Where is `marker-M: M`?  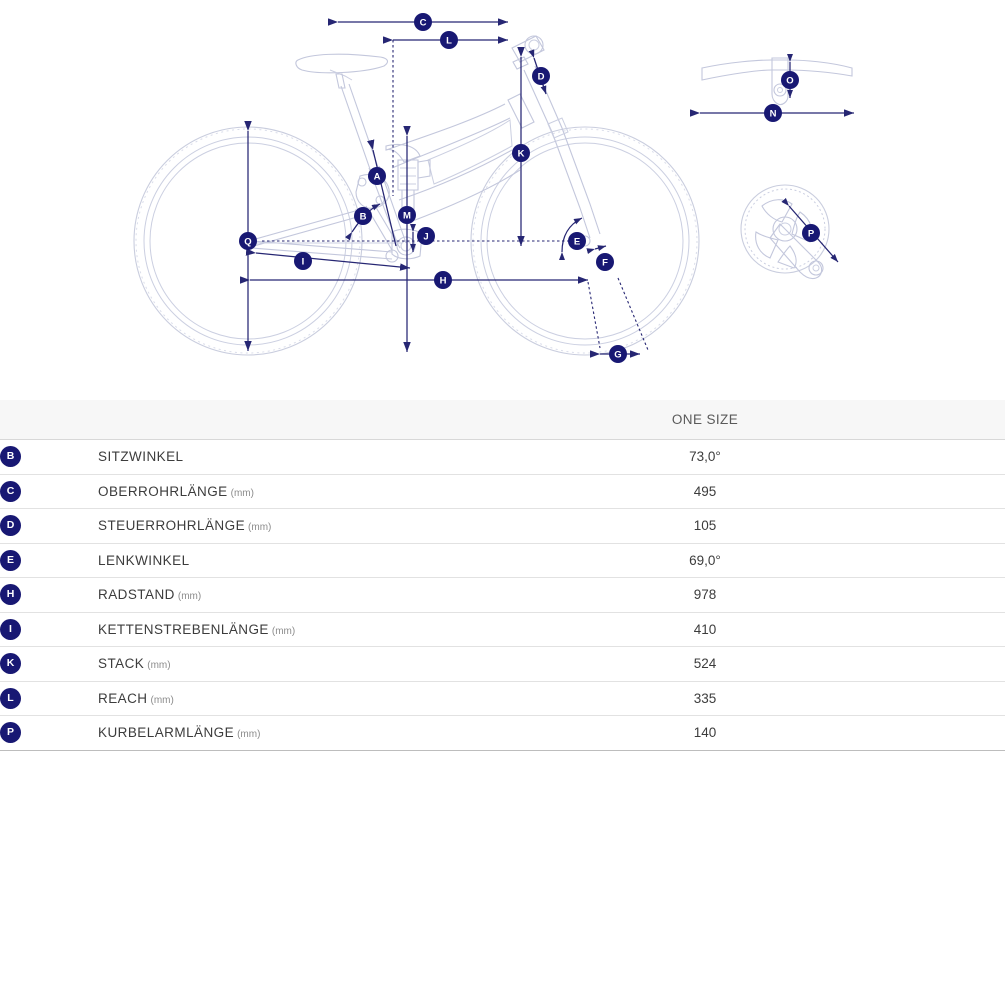
marker-M: M is located at coordinates (407, 215).